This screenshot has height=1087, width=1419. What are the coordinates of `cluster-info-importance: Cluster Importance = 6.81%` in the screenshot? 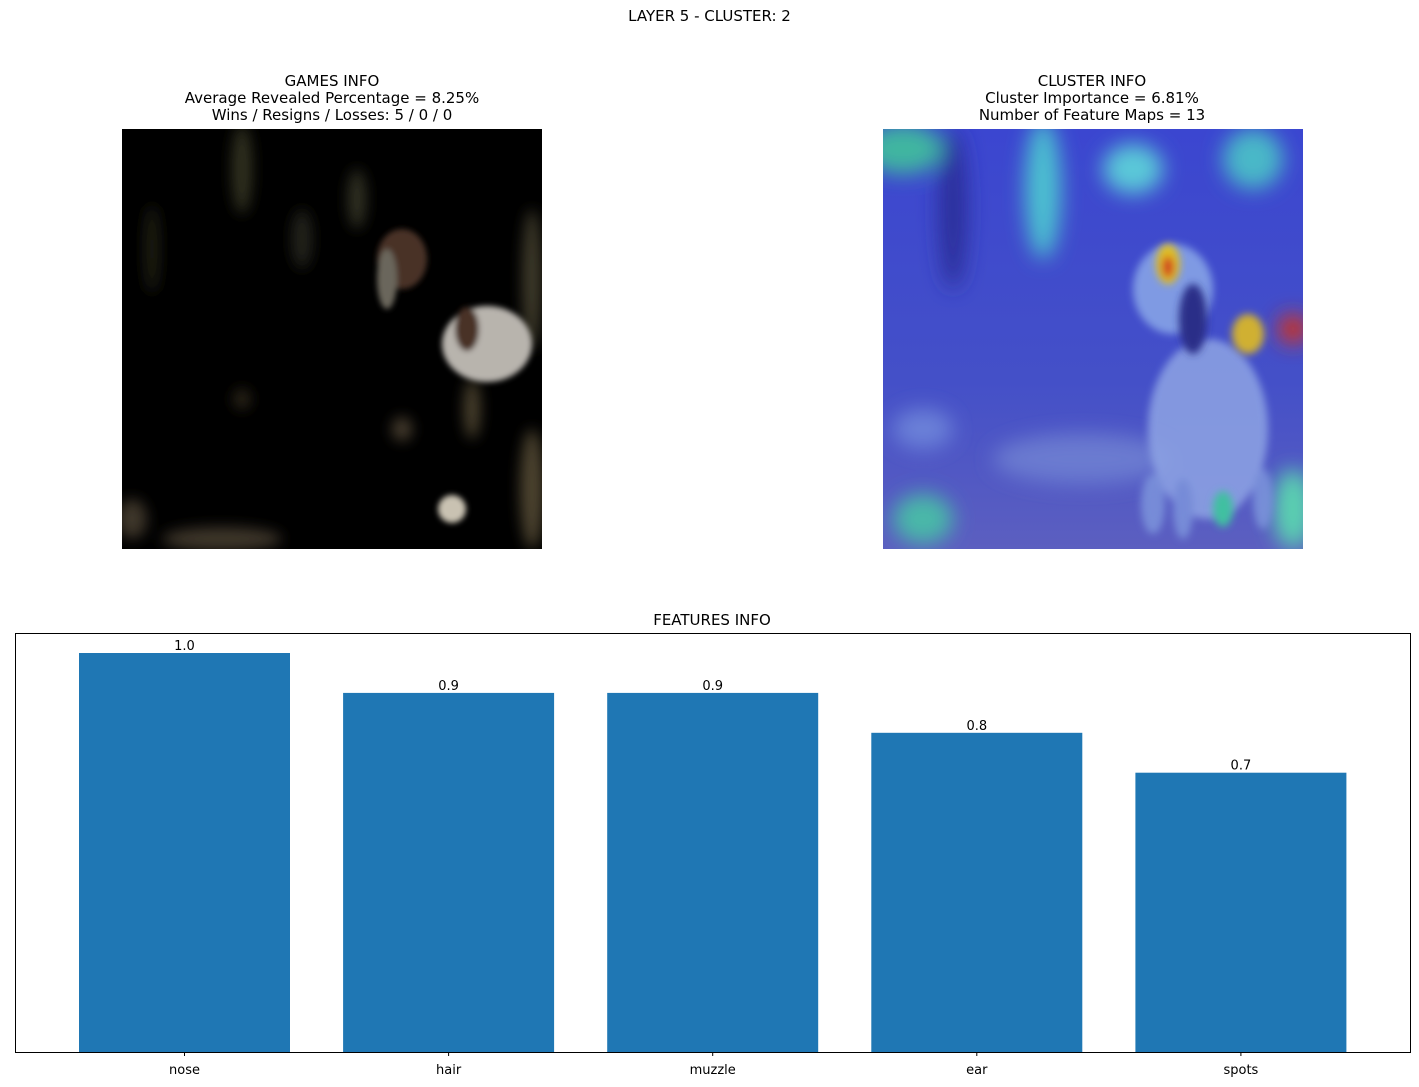 It's located at (1092, 98).